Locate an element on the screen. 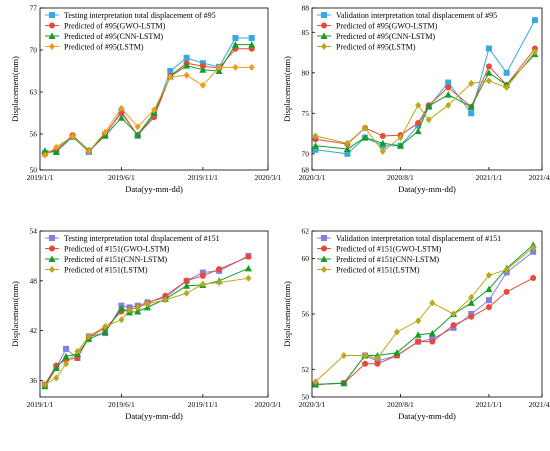 This screenshot has width=550, height=451. y-tick-label: 80 is located at coordinates (306, 72).